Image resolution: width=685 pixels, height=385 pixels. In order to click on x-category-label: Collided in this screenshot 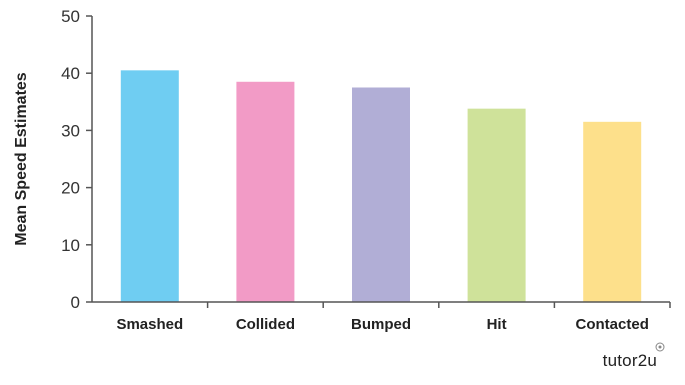, I will do `click(265, 324)`.